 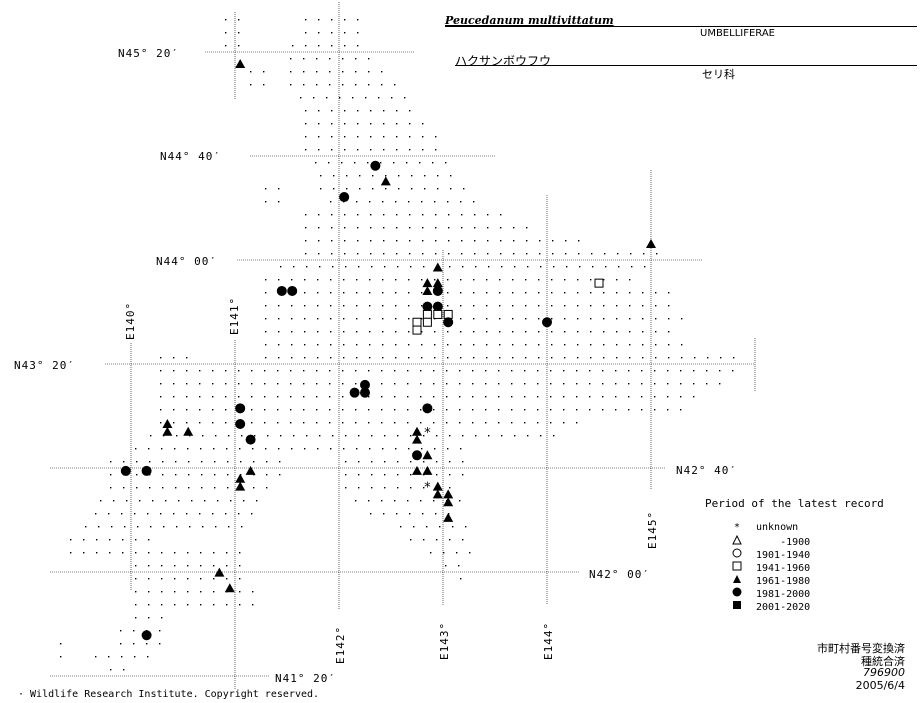 What do you see at coordinates (770, 606) in the screenshot?
I see `legend-item-2001-2020: 2001-2020` at bounding box center [770, 606].